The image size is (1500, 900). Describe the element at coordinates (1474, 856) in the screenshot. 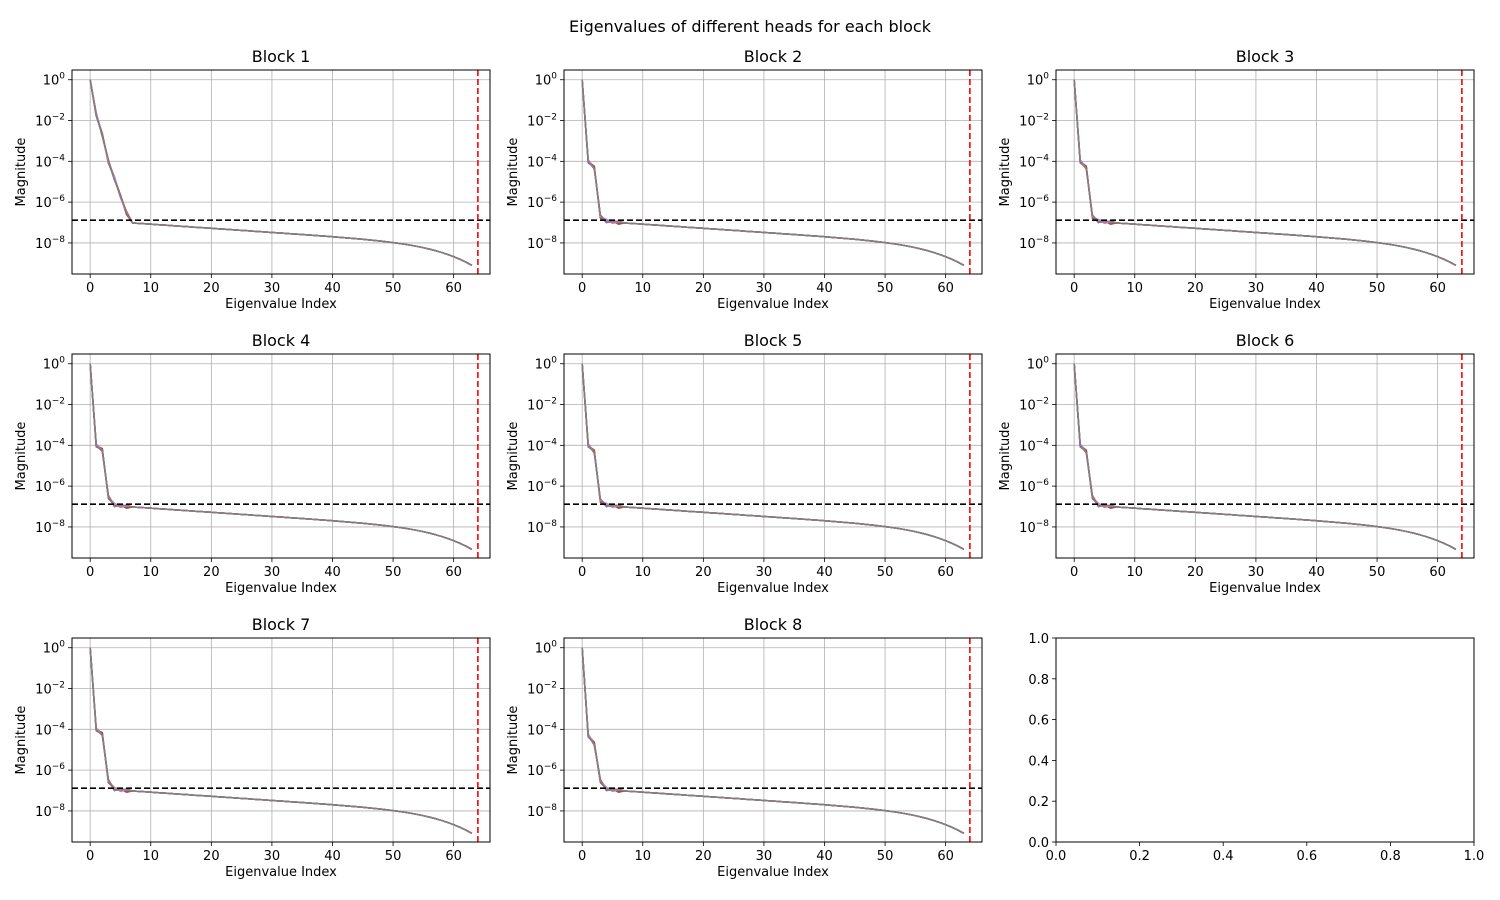

I see `x-tick-label: 1.0` at that location.